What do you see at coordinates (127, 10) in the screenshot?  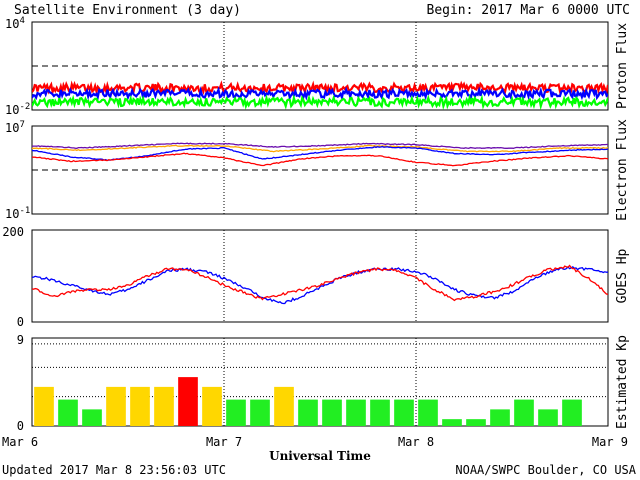 I see `chart-title: Satellite Environment (3 day)` at bounding box center [127, 10].